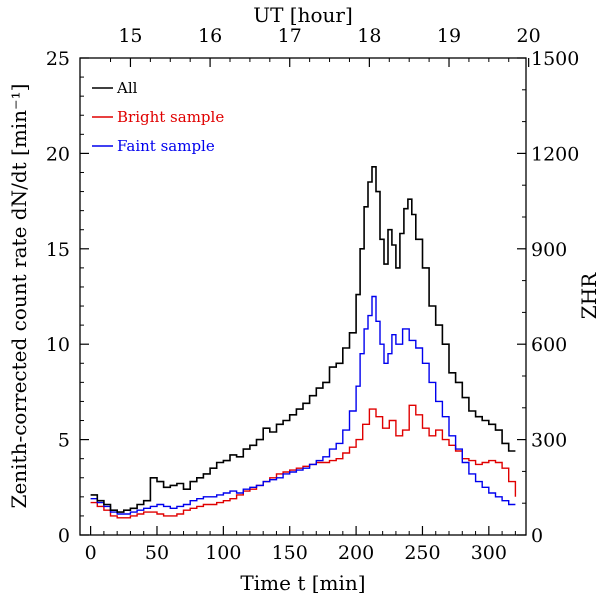  What do you see at coordinates (549, 250) in the screenshot?
I see `y2-tick-label: 900` at bounding box center [549, 250].